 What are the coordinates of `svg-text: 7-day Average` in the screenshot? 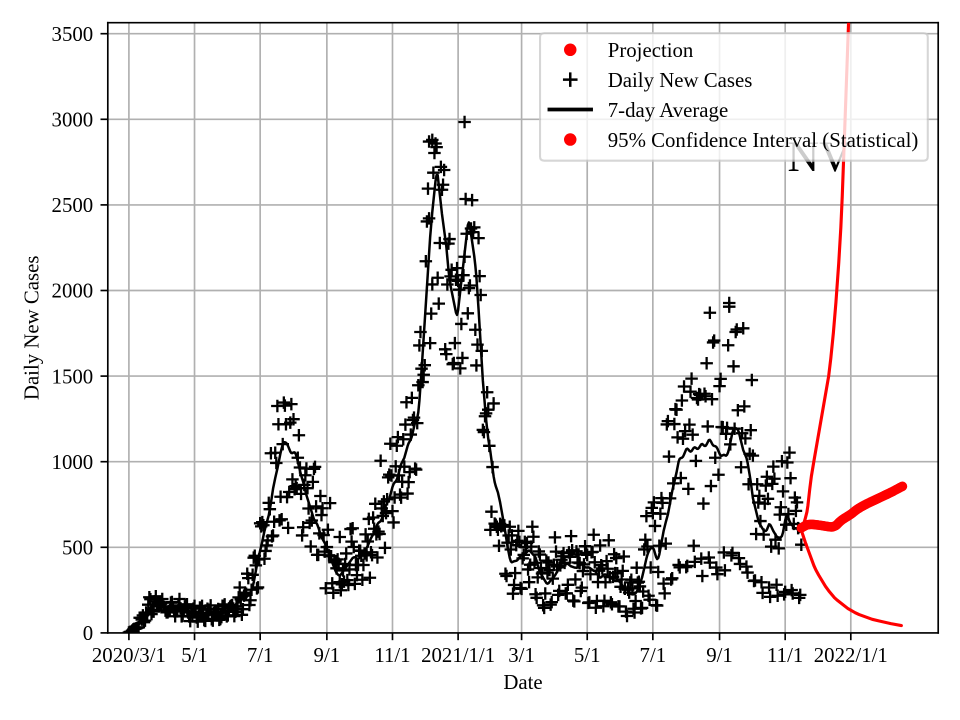 It's located at (668, 110).